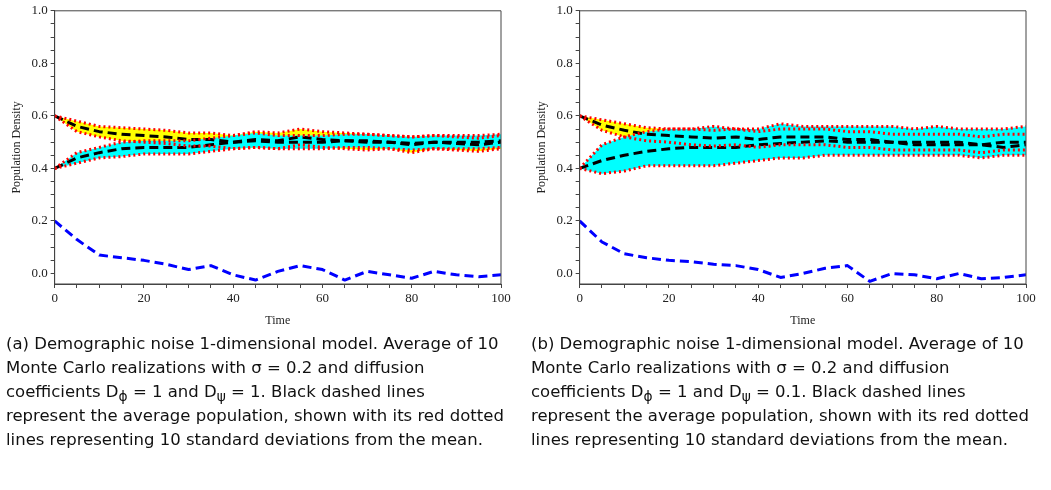  Describe the element at coordinates (255, 391) in the screenshot. I see `text: (a) Demographic noise 1-dimensional model. Average of 10 Monte Carlo realizations with σ = 0.2 and diffusion coefficients D$_{ϕ}$ = 1 and D$_{ψ}$ = 1. Black dashed lines represent the average population, shown with its red dotted lines representing 10 standard deviations from the mean.` at that location.